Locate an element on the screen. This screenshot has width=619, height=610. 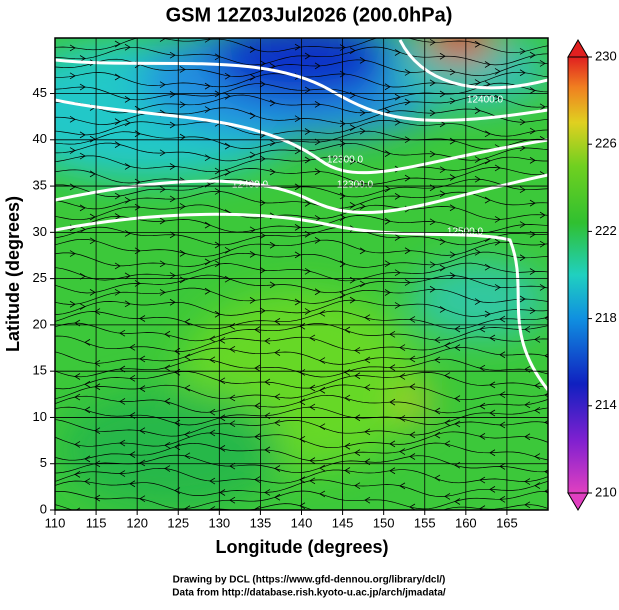
x-tick-label: 135 is located at coordinates (261, 522).